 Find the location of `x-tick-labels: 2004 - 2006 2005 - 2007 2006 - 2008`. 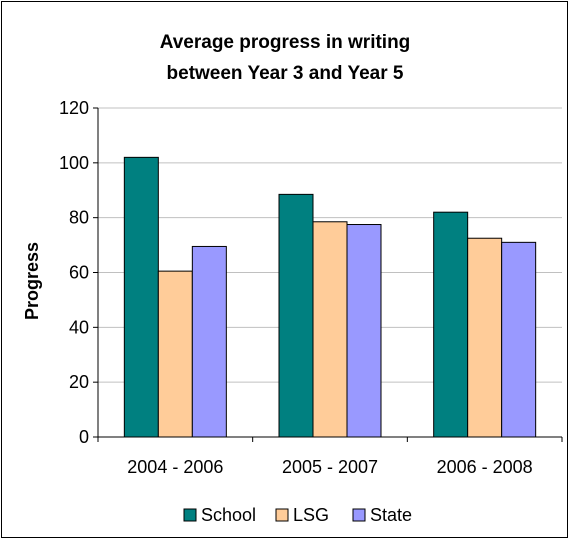

x-tick-labels: 2004 - 2006 2005 - 2007 2006 - 2008 is located at coordinates (329, 467).